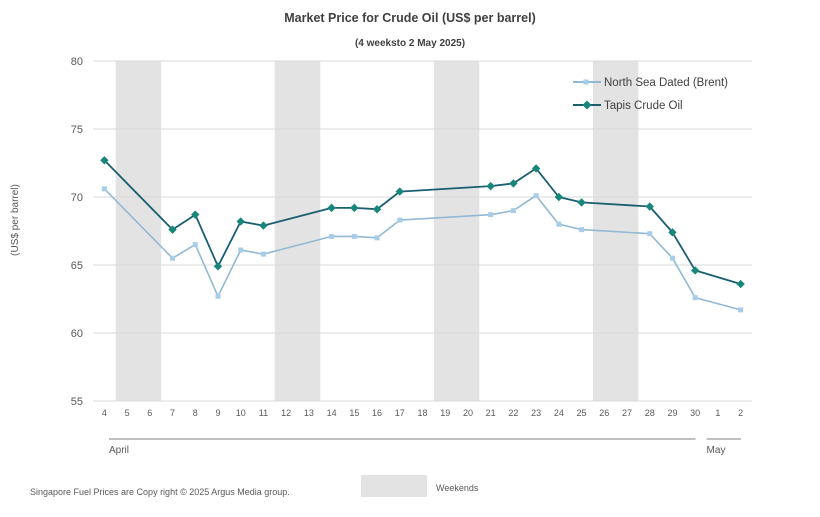 This screenshot has height=517, width=820. I want to click on x-tick-label: 24, so click(559, 413).